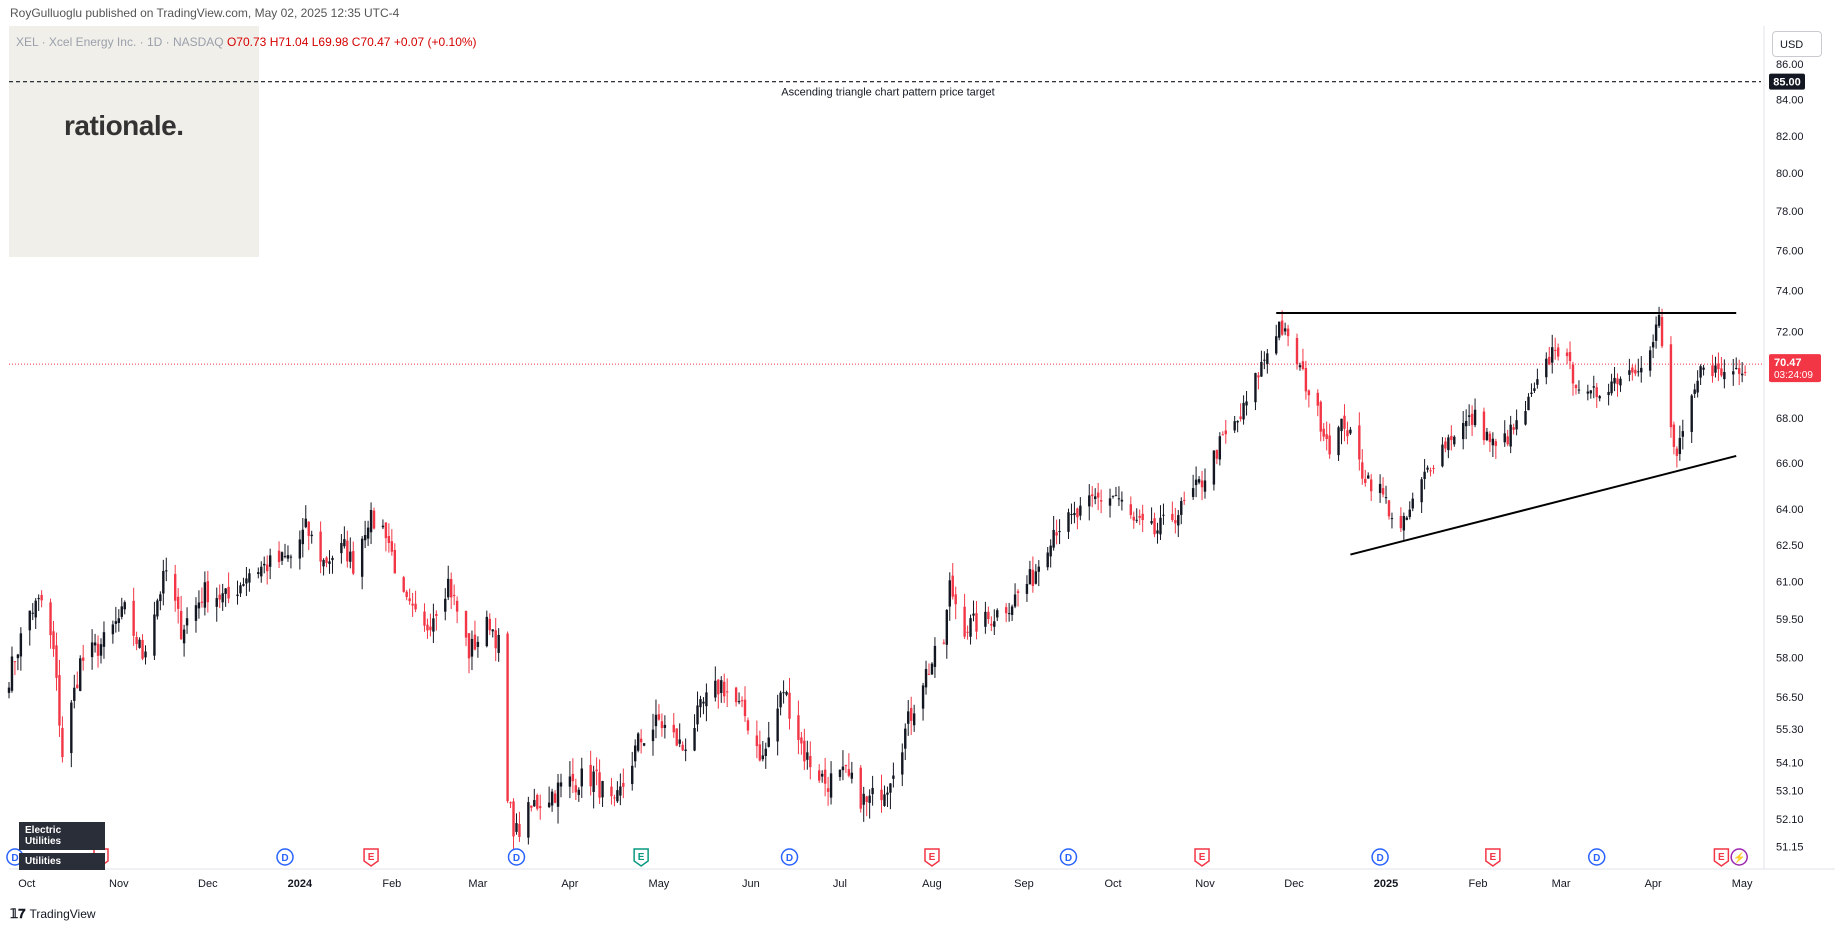  Describe the element at coordinates (26, 884) in the screenshot. I see `time-tick-label: Oct` at that location.